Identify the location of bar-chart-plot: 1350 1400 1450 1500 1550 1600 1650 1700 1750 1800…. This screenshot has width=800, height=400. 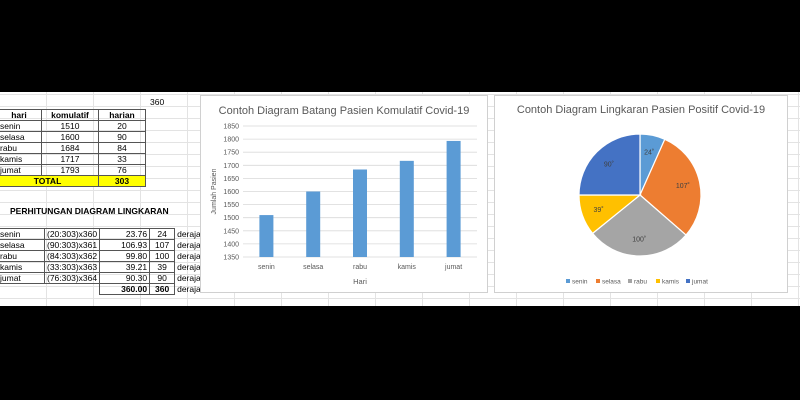
(344, 205).